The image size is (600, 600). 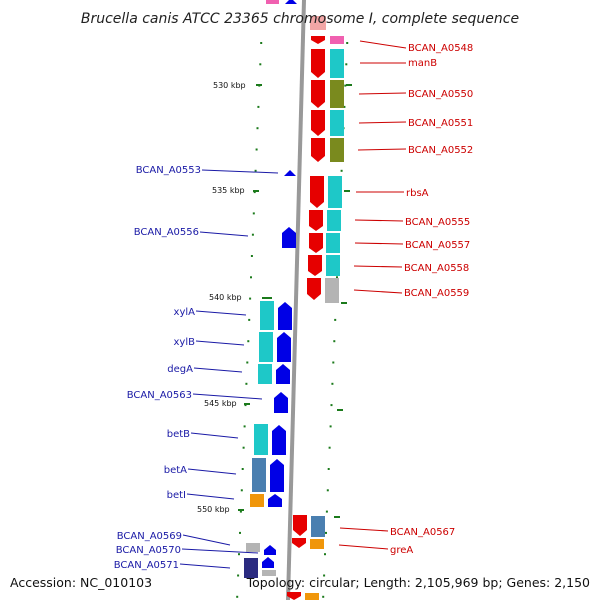 What do you see at coordinates (364, 529) in the screenshot?
I see `leader-BCAN_A0567` at bounding box center [364, 529].